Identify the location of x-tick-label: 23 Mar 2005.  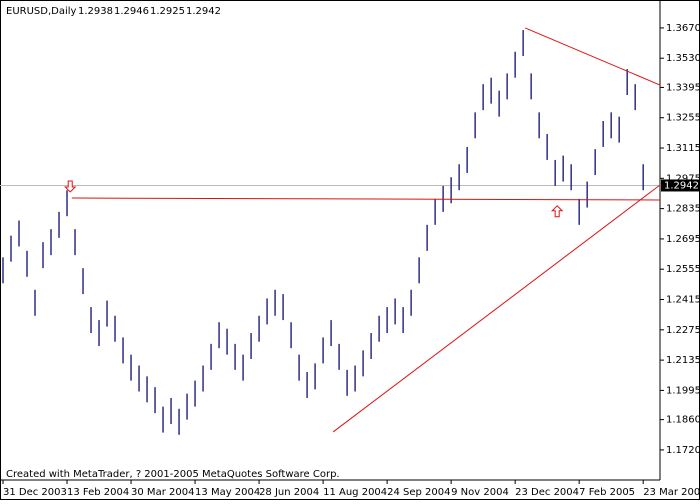
(671, 492).